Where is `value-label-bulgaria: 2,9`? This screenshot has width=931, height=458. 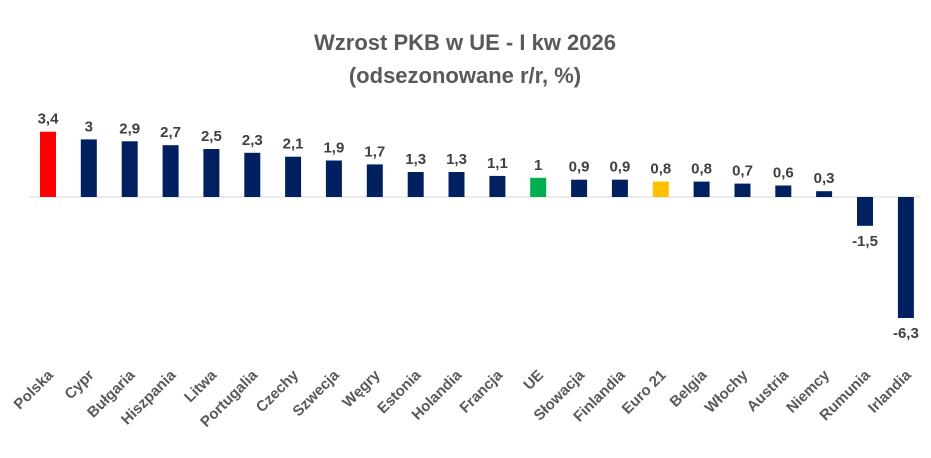
value-label-bulgaria: 2,9 is located at coordinates (129, 128).